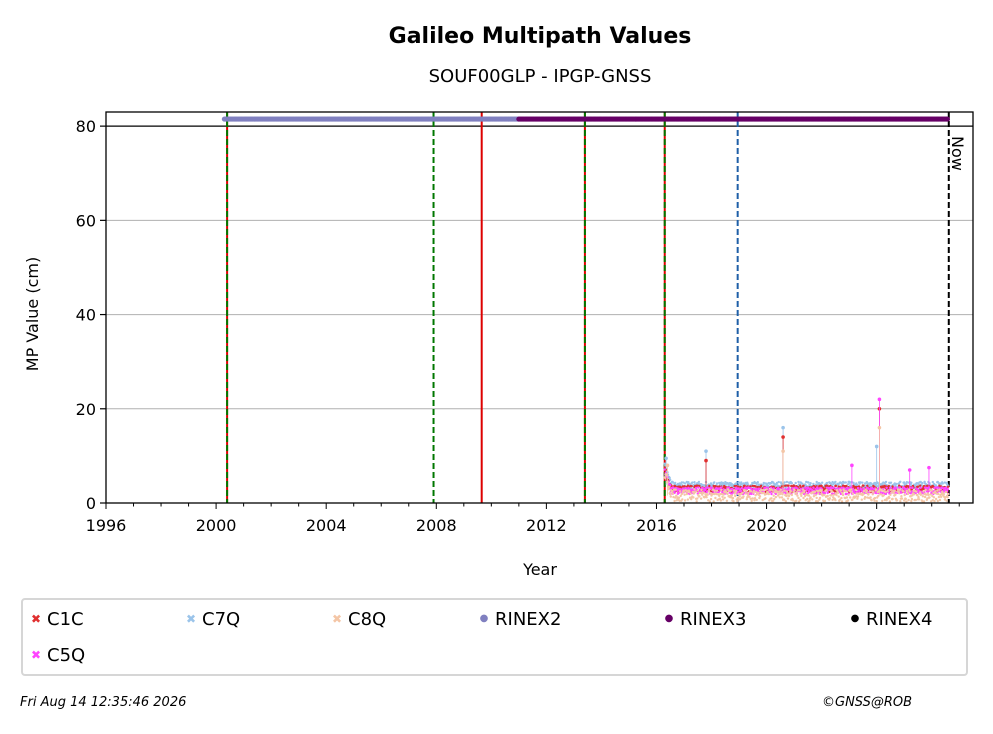  What do you see at coordinates (436, 525) in the screenshot?
I see `x-tick-label: 2008` at bounding box center [436, 525].